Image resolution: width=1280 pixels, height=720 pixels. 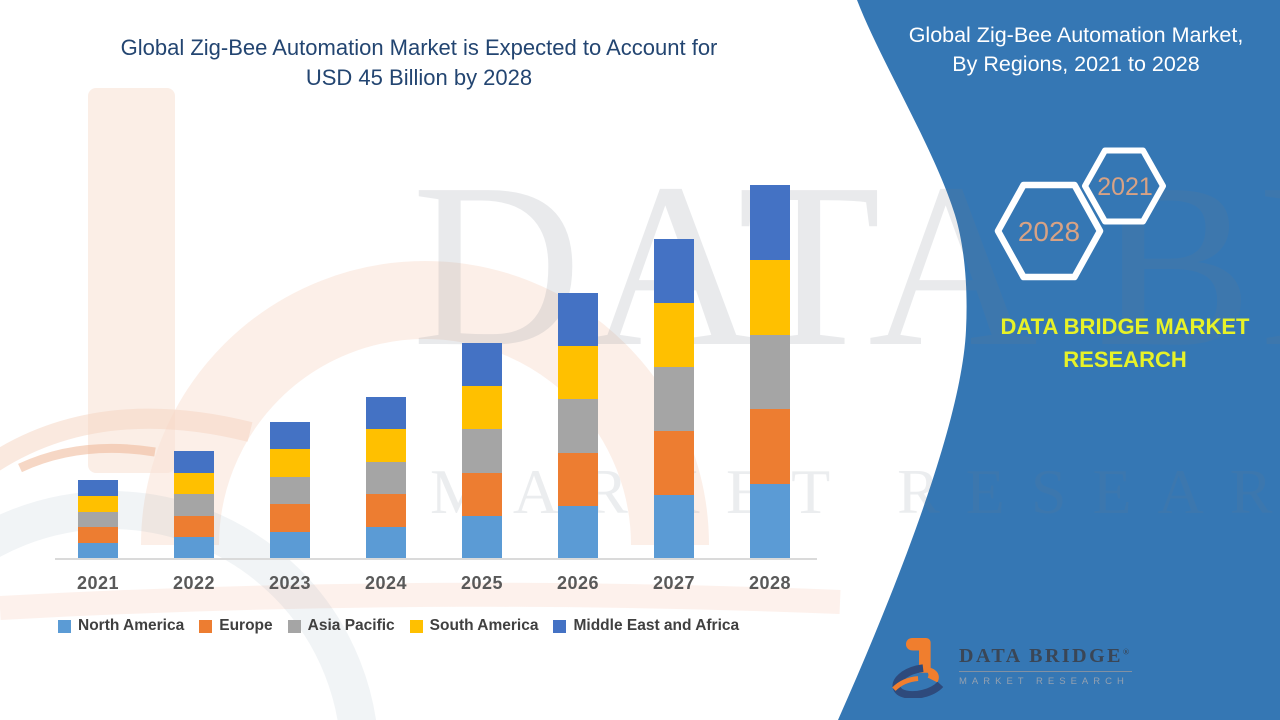 I want to click on legend-label-europe: Europe, so click(x=246, y=625).